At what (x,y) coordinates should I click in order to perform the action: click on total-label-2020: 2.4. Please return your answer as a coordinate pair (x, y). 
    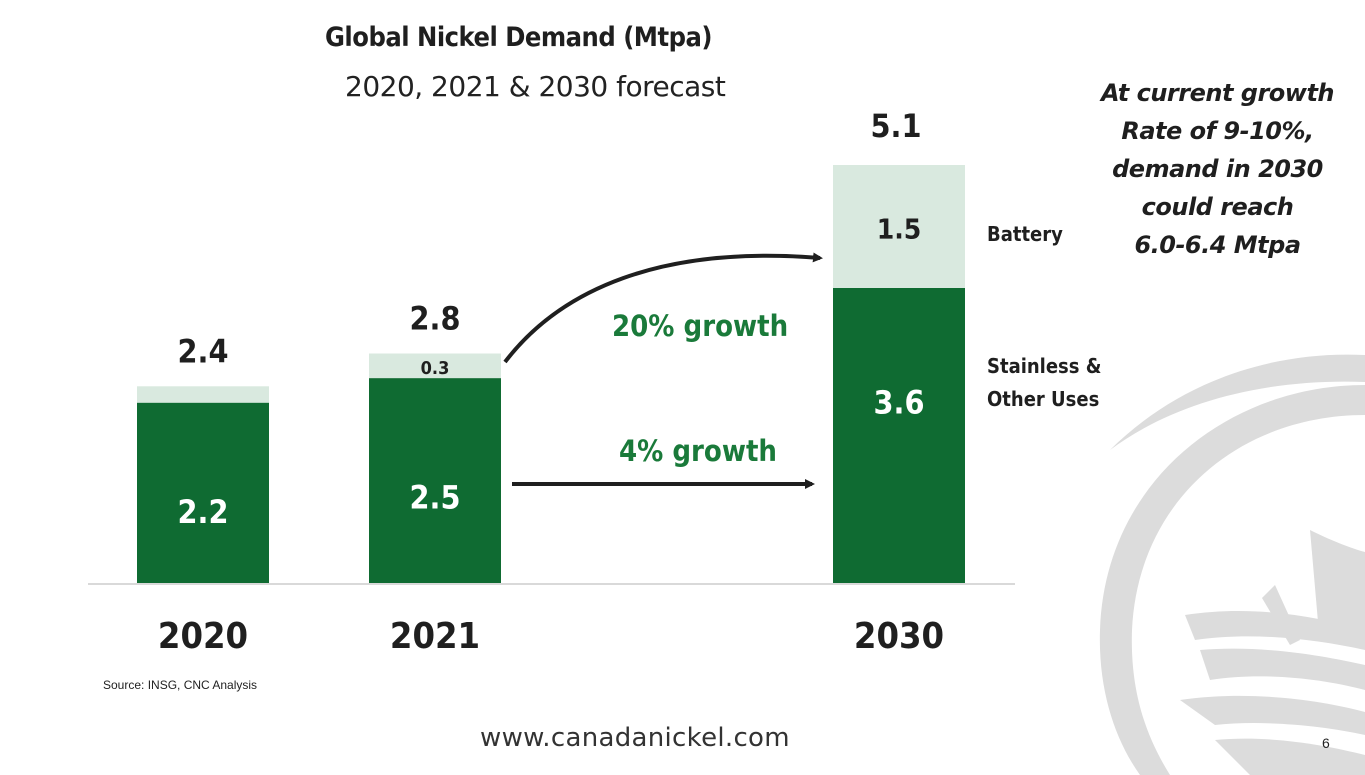
    Looking at the image, I should click on (203, 351).